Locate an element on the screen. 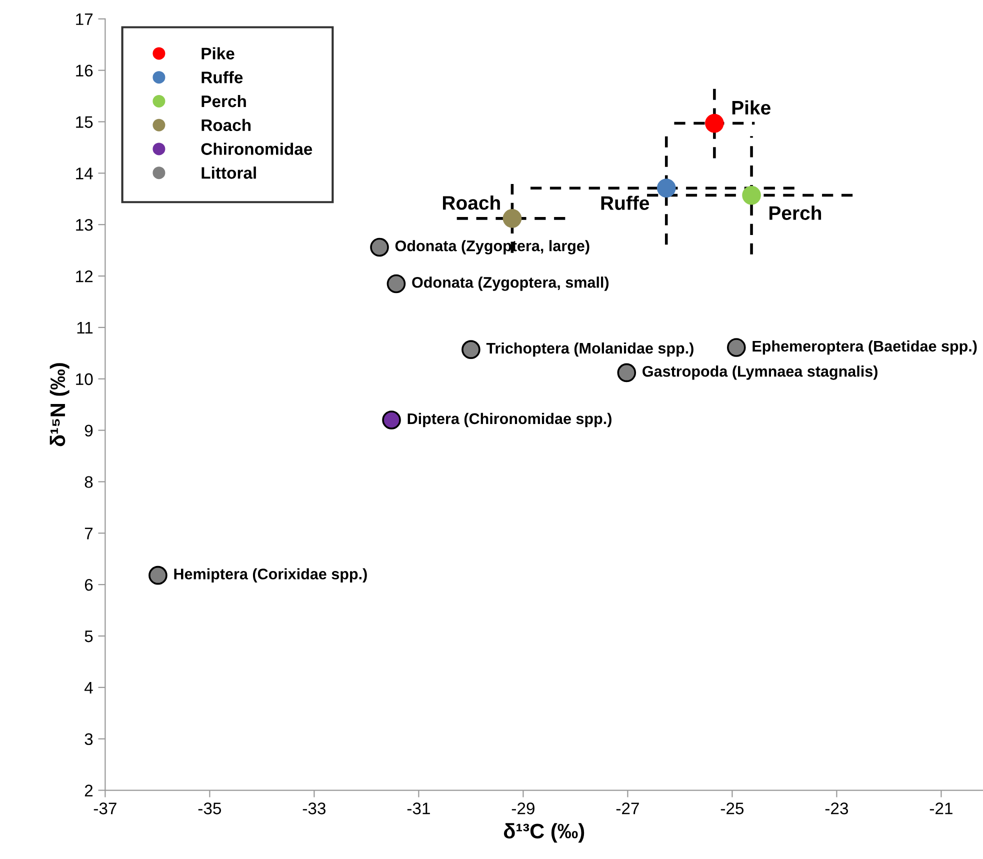 This screenshot has width=983, height=859. x-tick-label: -37 is located at coordinates (105, 808).